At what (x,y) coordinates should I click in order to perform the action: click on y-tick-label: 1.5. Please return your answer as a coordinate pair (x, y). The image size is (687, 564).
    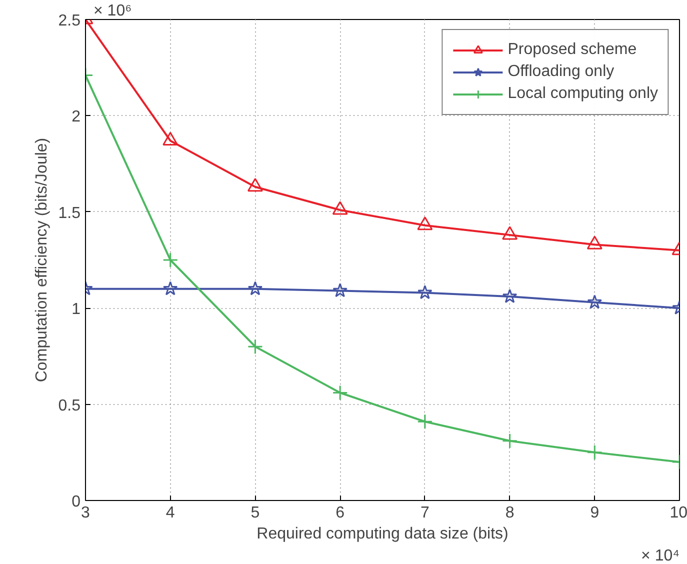
    Looking at the image, I should click on (69, 213).